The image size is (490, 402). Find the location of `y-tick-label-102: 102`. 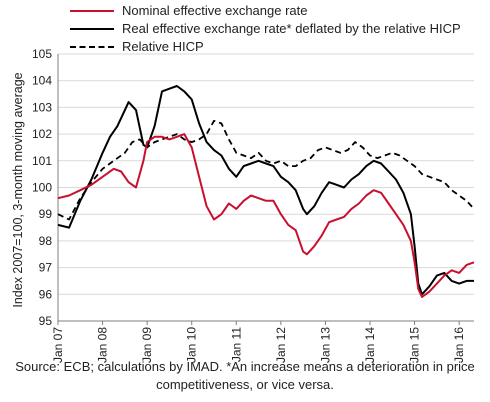

y-tick-label-102: 102 is located at coordinates (42, 134).